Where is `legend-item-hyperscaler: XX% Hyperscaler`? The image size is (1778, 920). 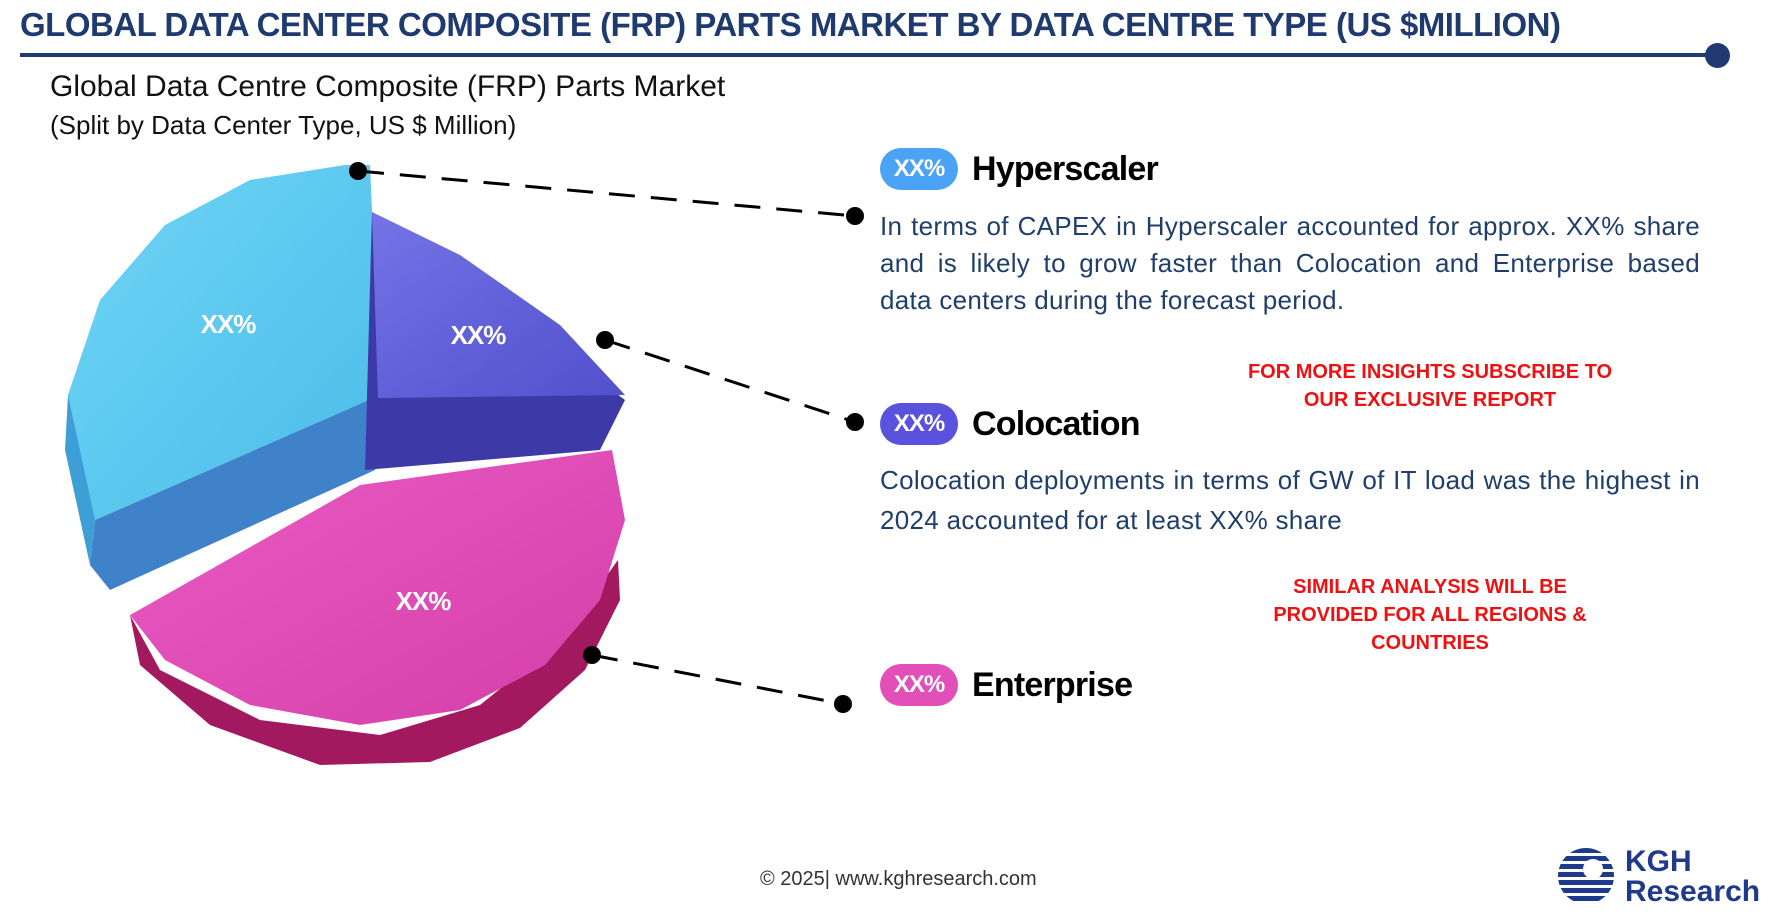 legend-item-hyperscaler: XX% Hyperscaler is located at coordinates (1019, 169).